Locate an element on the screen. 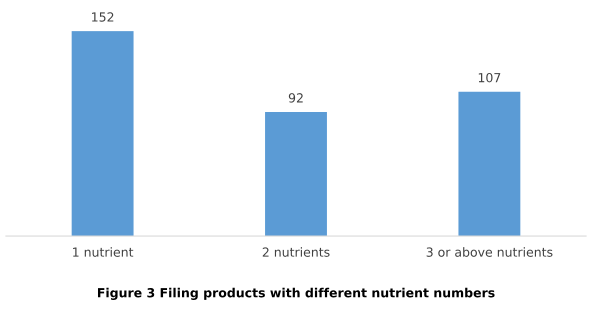  data-label: 107 is located at coordinates (489, 77).